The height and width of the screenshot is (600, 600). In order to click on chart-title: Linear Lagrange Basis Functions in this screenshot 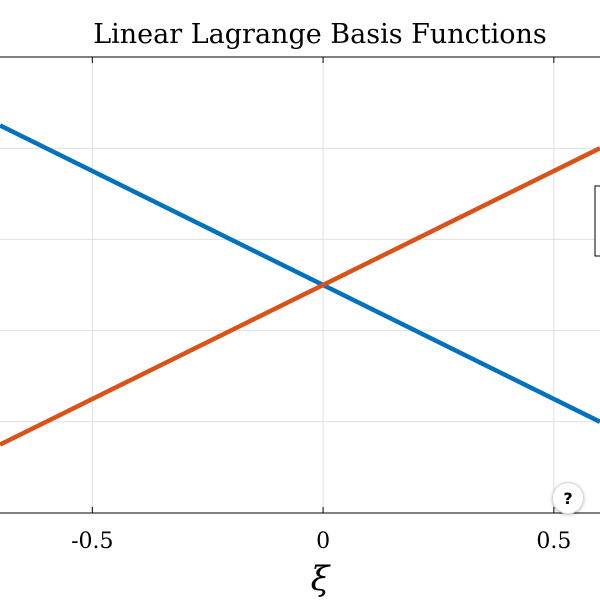, I will do `click(320, 34)`.